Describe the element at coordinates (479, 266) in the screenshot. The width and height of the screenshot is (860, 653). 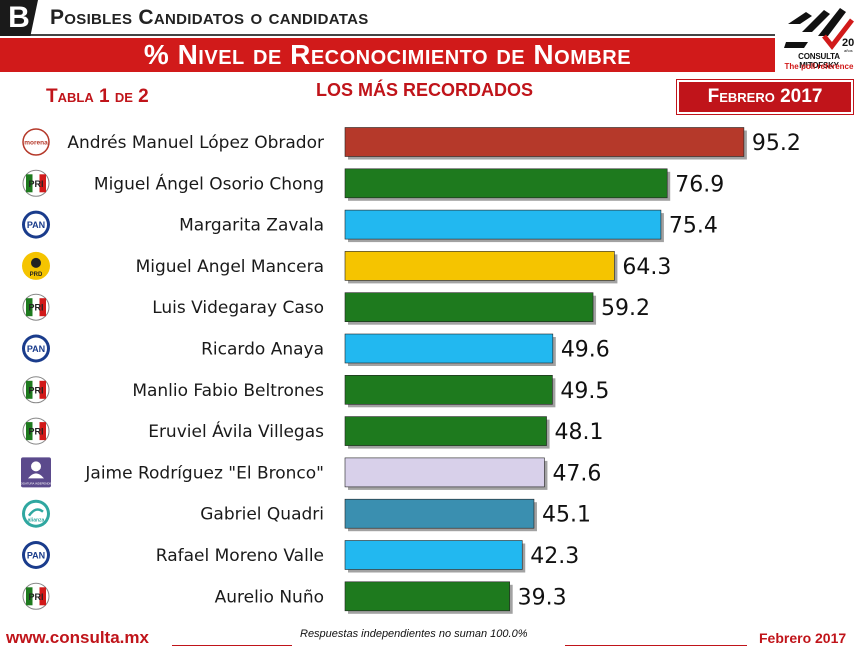
I see `bar-prd` at that location.